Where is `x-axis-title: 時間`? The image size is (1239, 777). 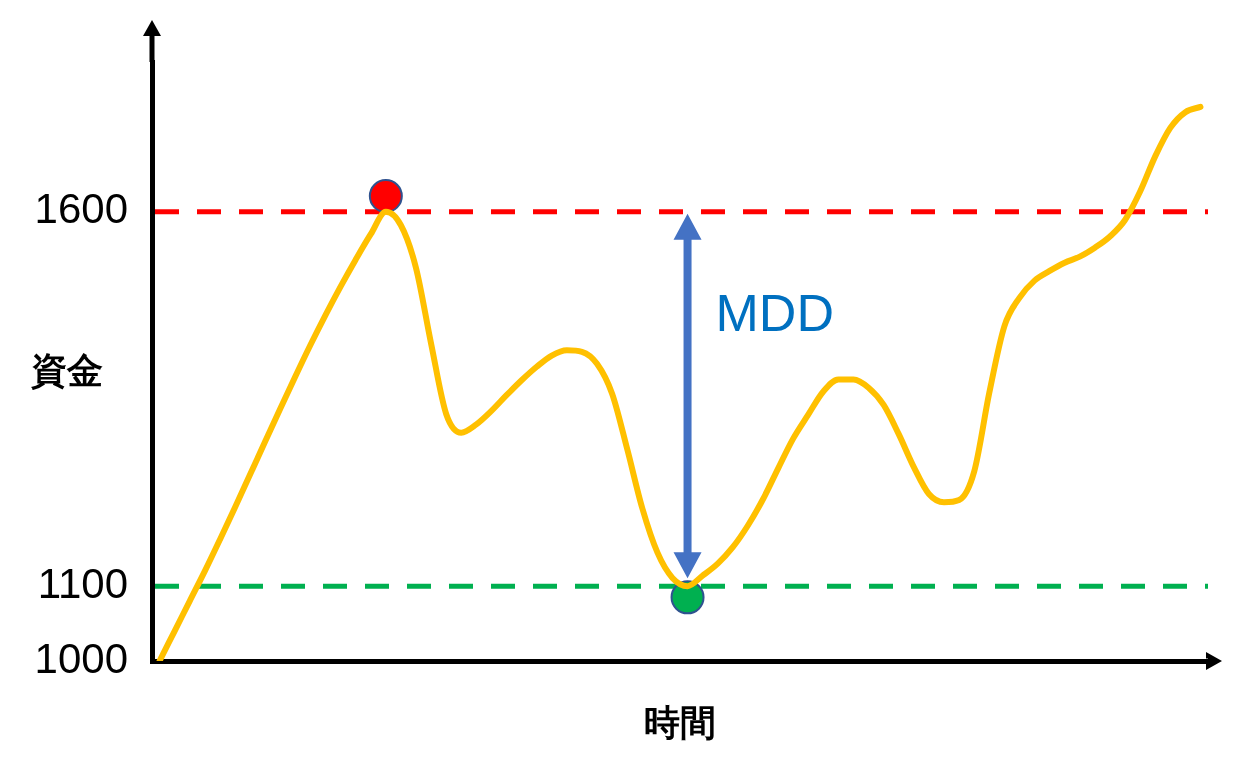 x-axis-title: 時間 is located at coordinates (680, 723).